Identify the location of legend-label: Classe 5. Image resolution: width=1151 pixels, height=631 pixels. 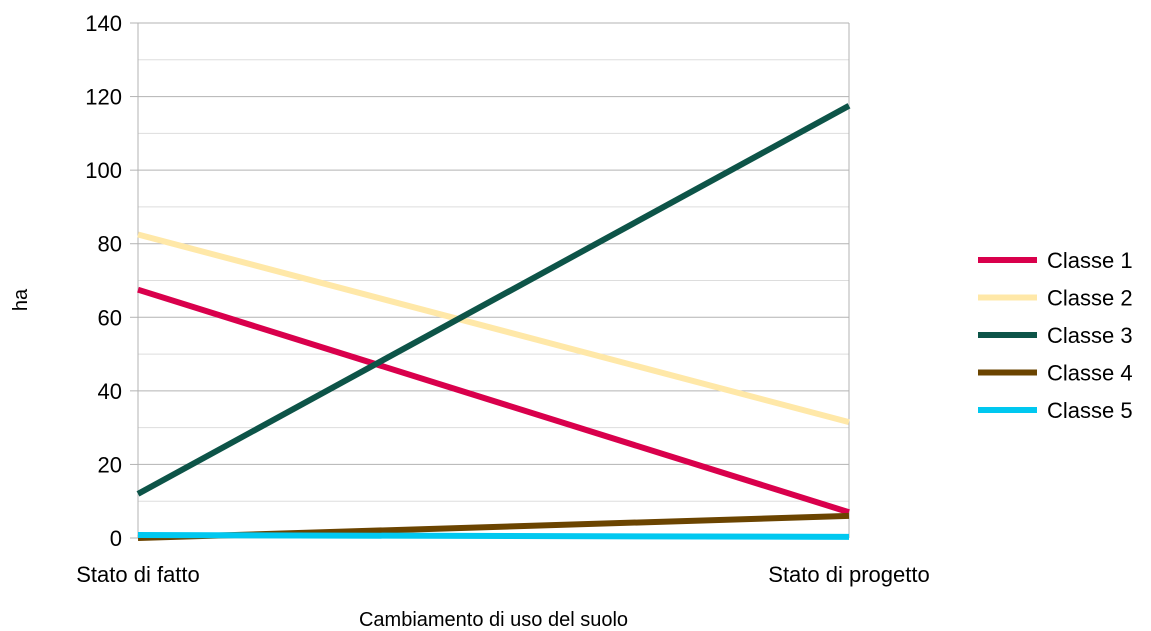
(1090, 410).